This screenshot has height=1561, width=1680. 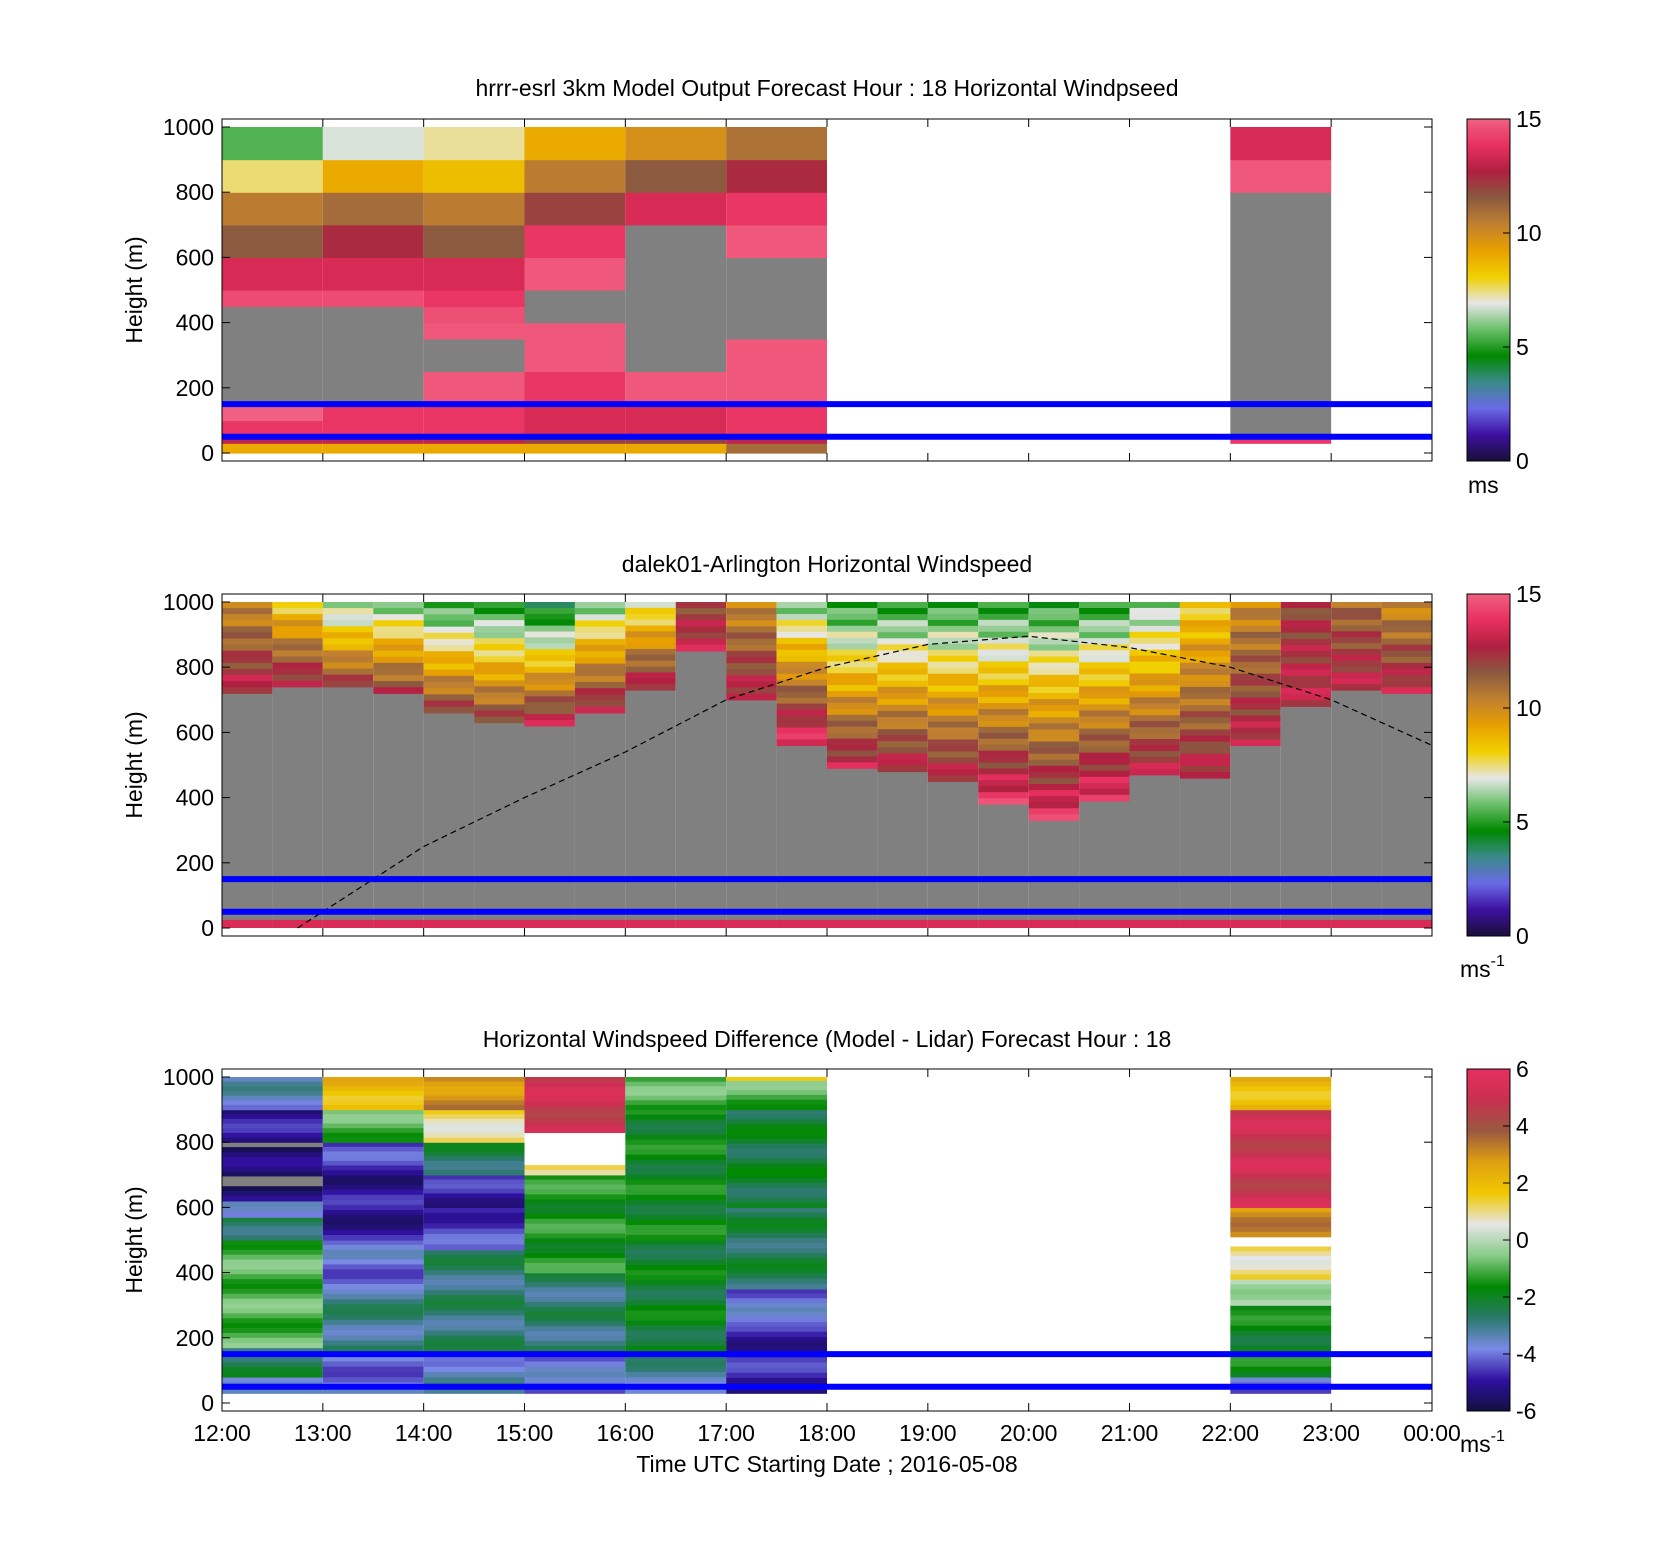 I want to click on y-tick-label: 0, so click(x=207, y=928).